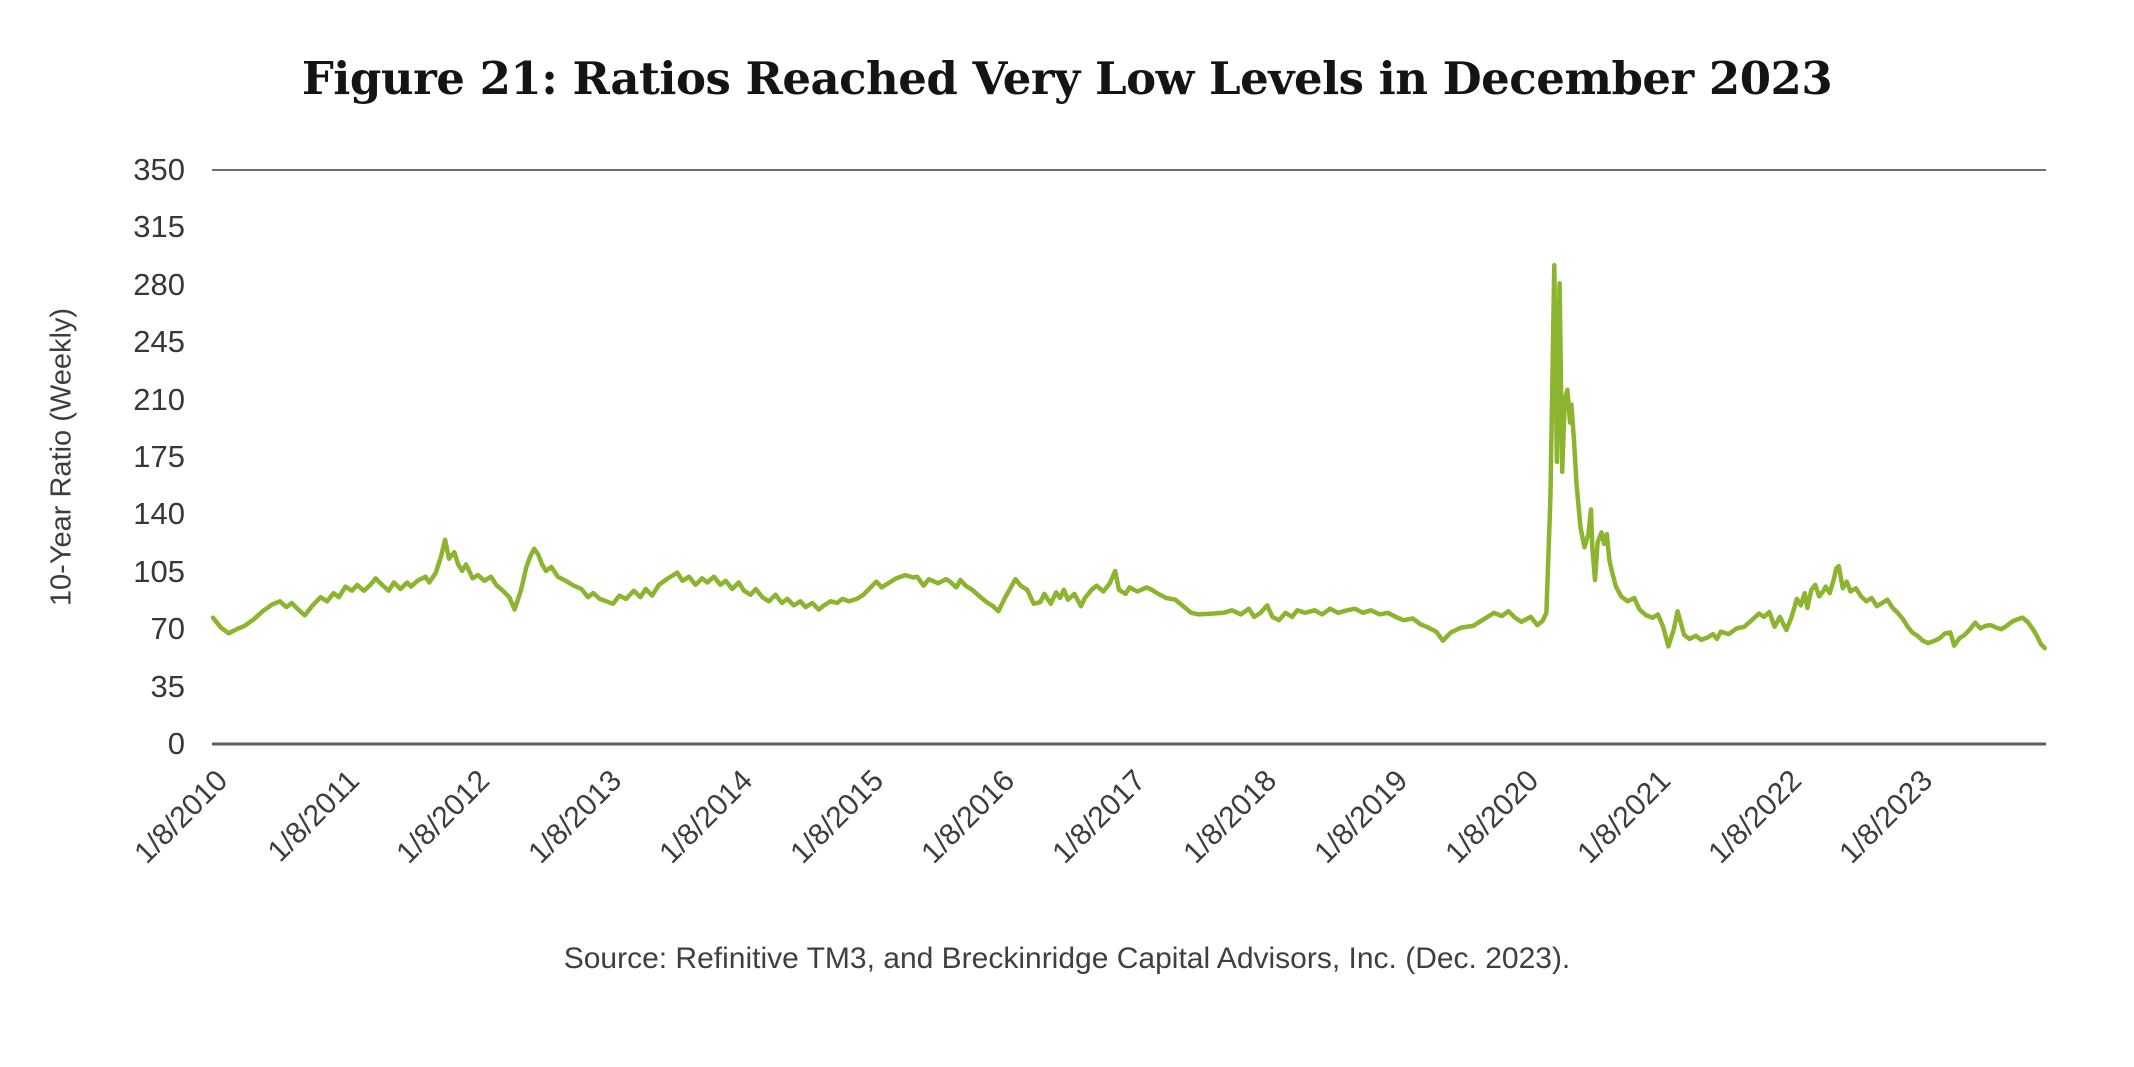 This screenshot has height=1067, width=2134. What do you see at coordinates (159, 169) in the screenshot?
I see `y-tick-label: 350` at bounding box center [159, 169].